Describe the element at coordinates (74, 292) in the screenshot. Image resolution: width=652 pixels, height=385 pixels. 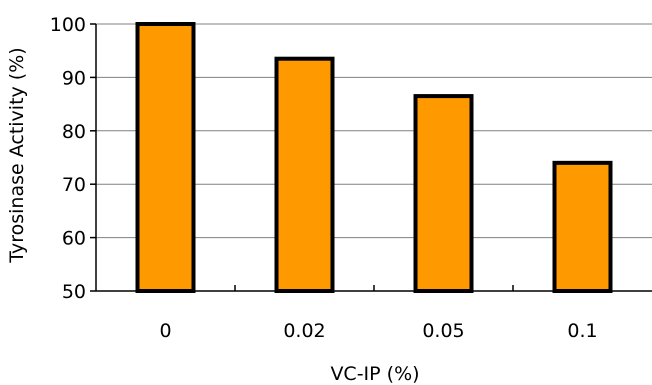
I see `y-tick-label: 50` at that location.